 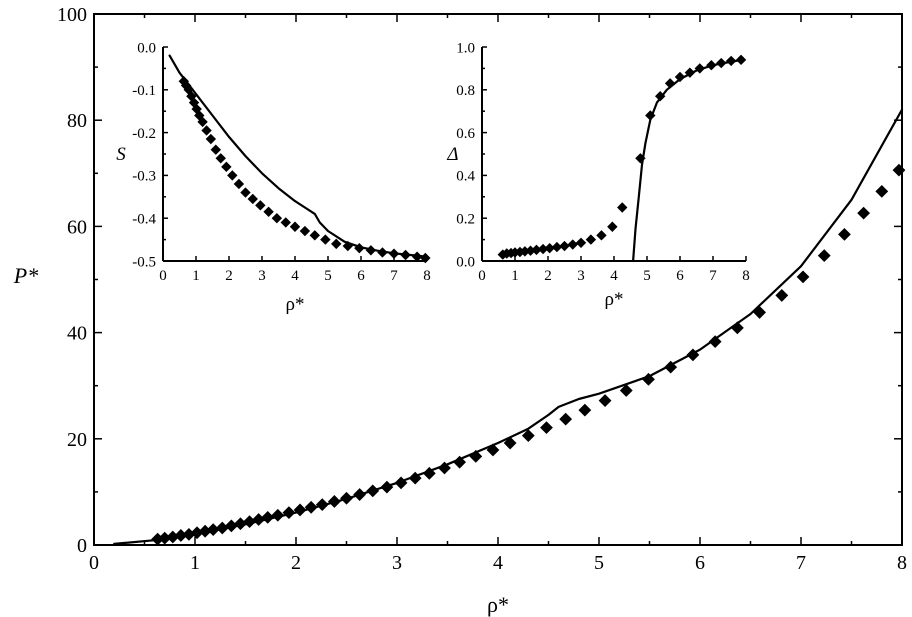 I want to click on y-tick-label: -0.3, so click(x=144, y=177).